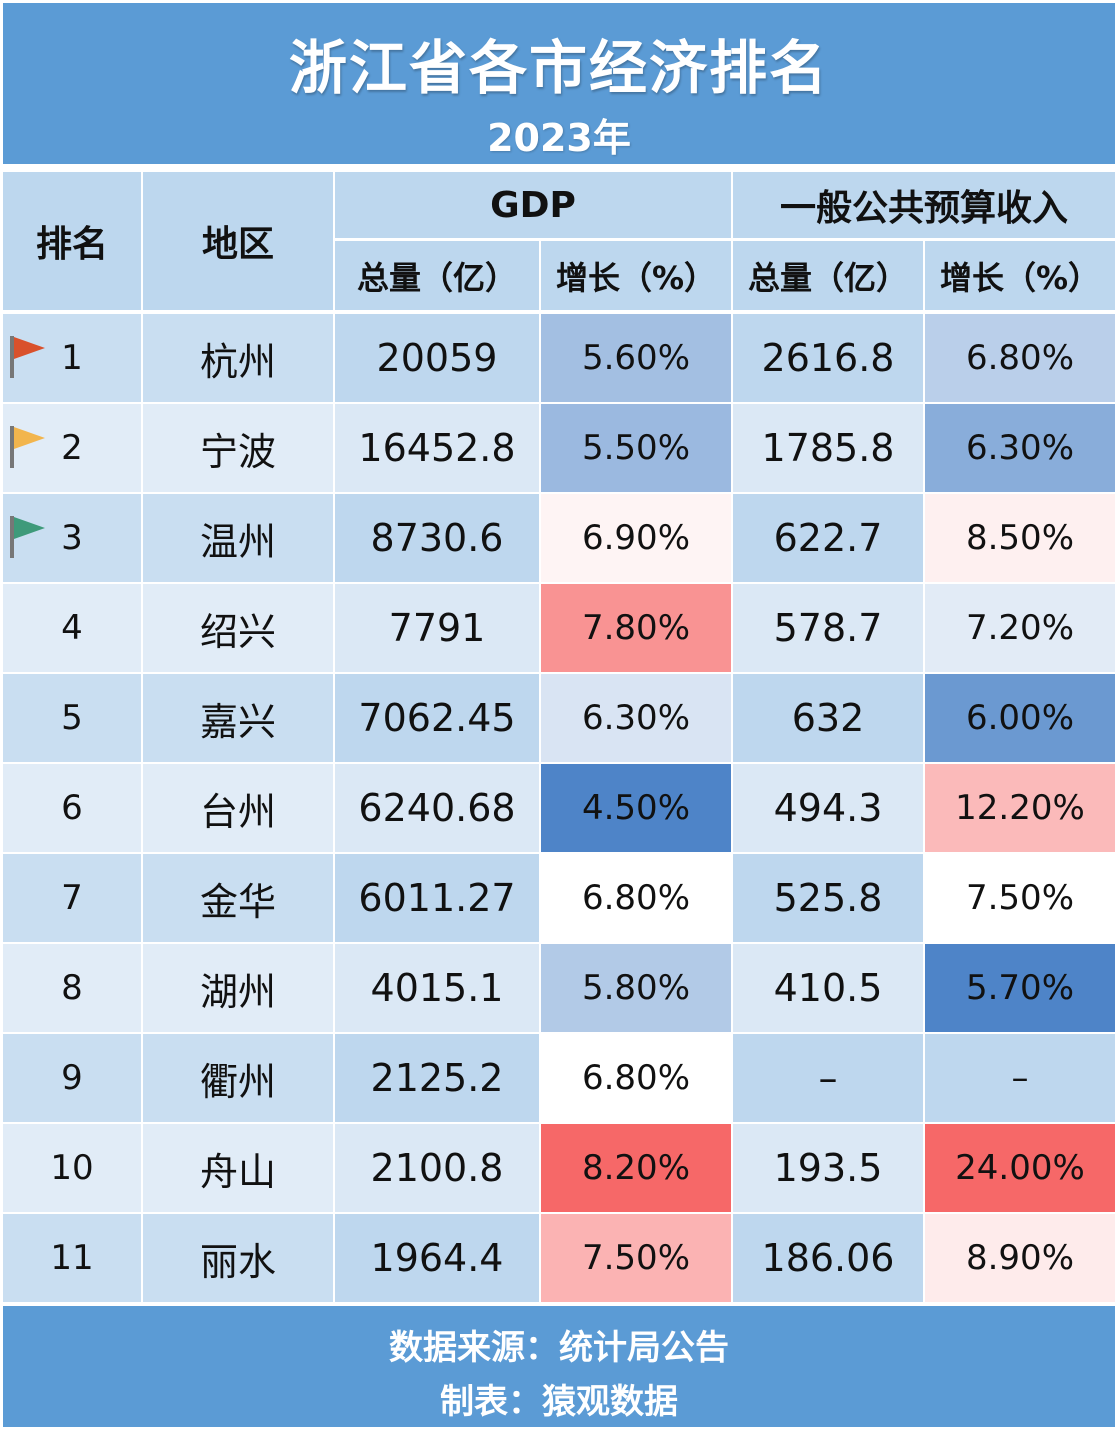 Image resolution: width=1118 pixels, height=1430 pixels. Describe the element at coordinates (828, 538) in the screenshot. I see `budget-total-cell: 622.7` at that location.